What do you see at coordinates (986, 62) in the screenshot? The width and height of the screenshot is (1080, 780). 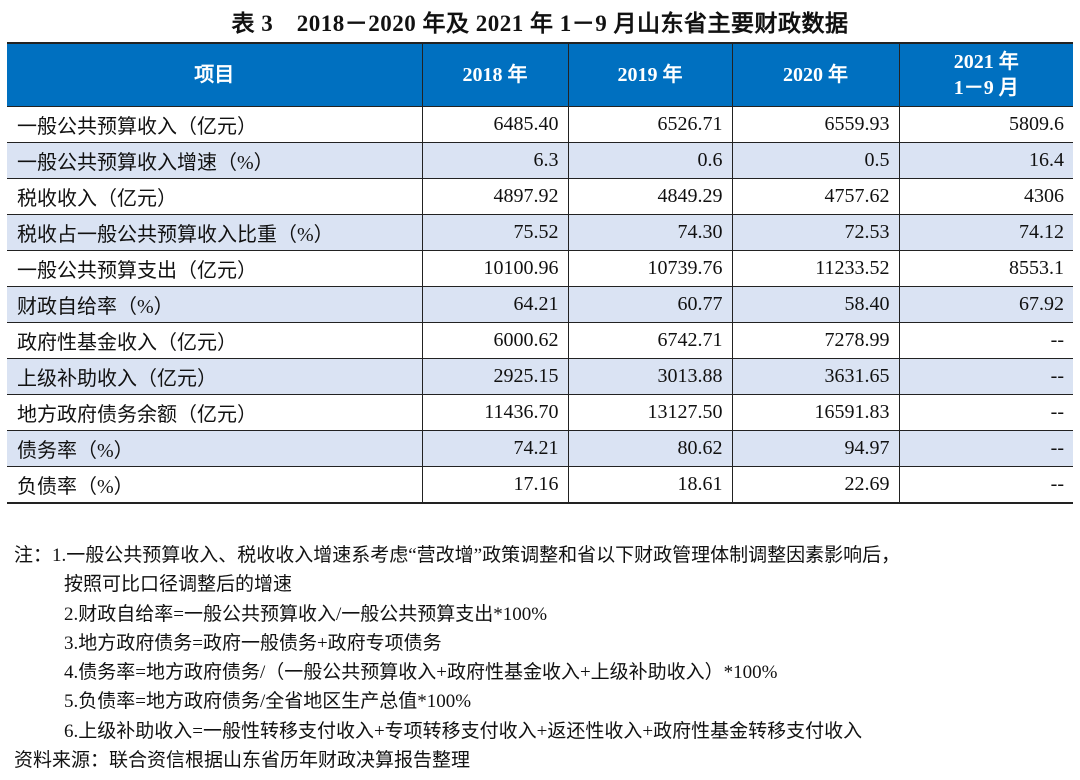 I see `header-2021-line1: 2021 年` at bounding box center [986, 62].